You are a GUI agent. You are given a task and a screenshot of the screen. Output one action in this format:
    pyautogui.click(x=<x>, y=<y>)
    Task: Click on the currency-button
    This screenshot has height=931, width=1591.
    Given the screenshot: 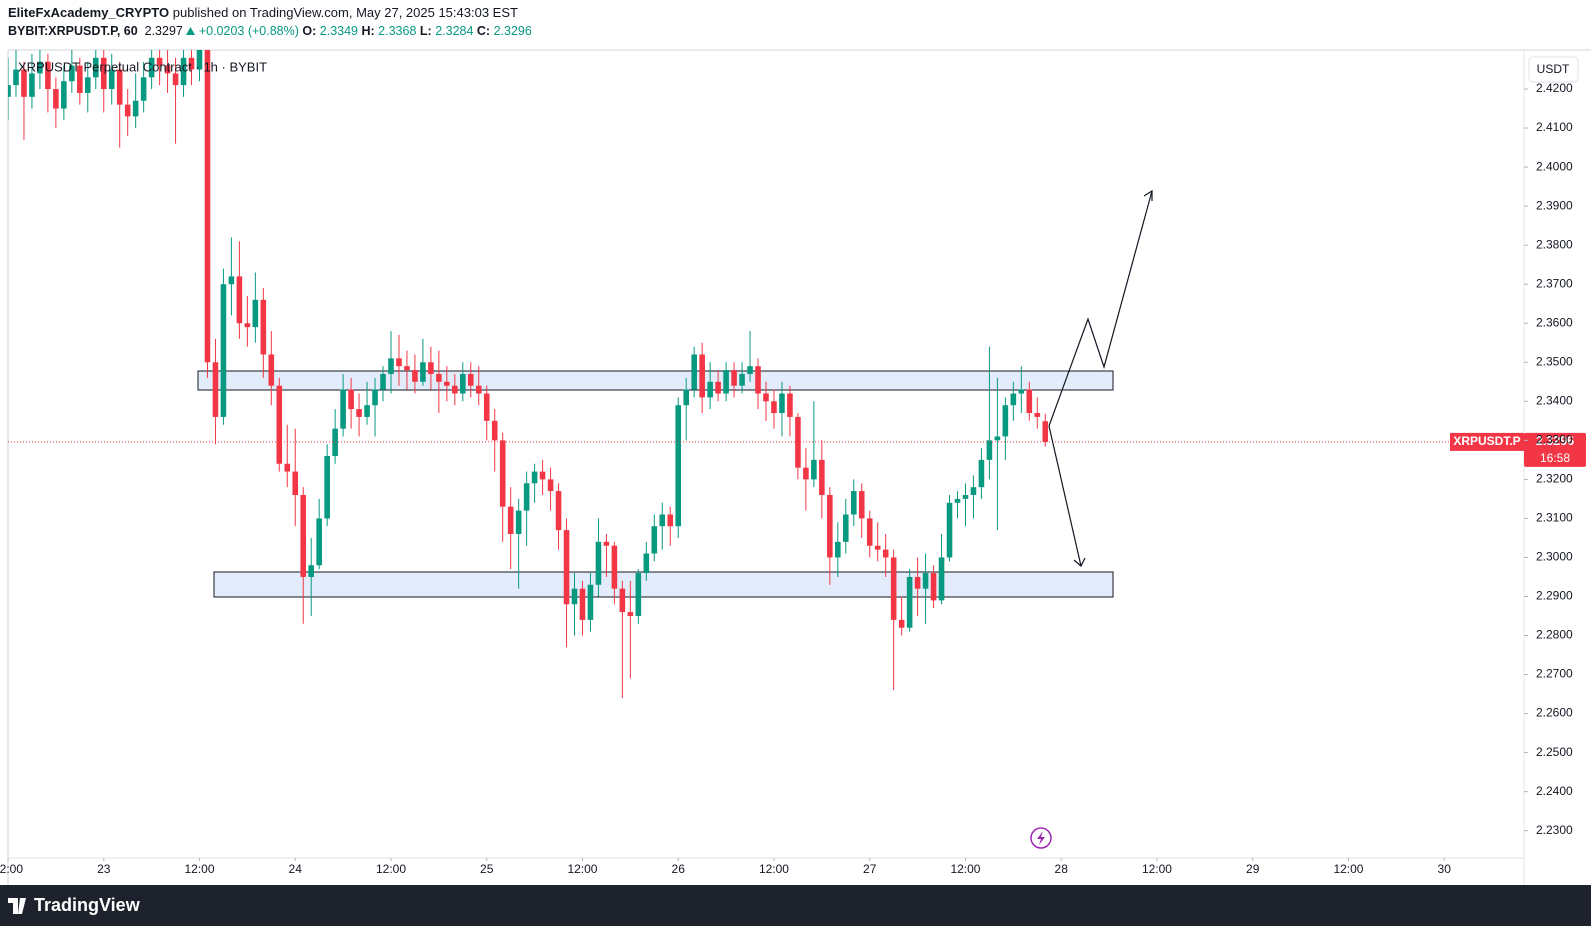 What is the action you would take?
    pyautogui.click(x=1553, y=69)
    